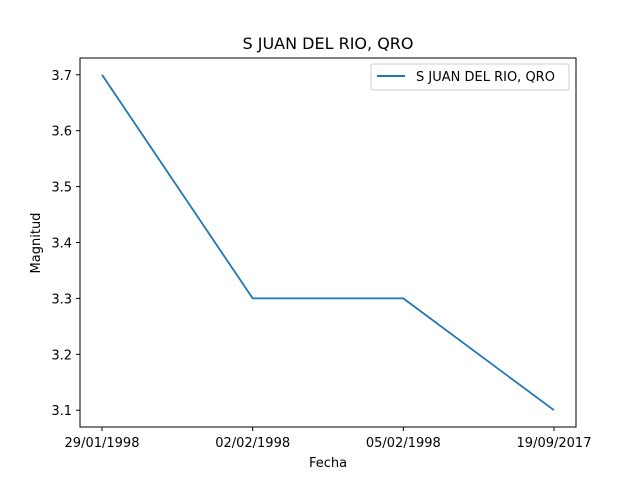  I want to click on chart-title: S JUAN DEL RIO, QRO, so click(327, 43).